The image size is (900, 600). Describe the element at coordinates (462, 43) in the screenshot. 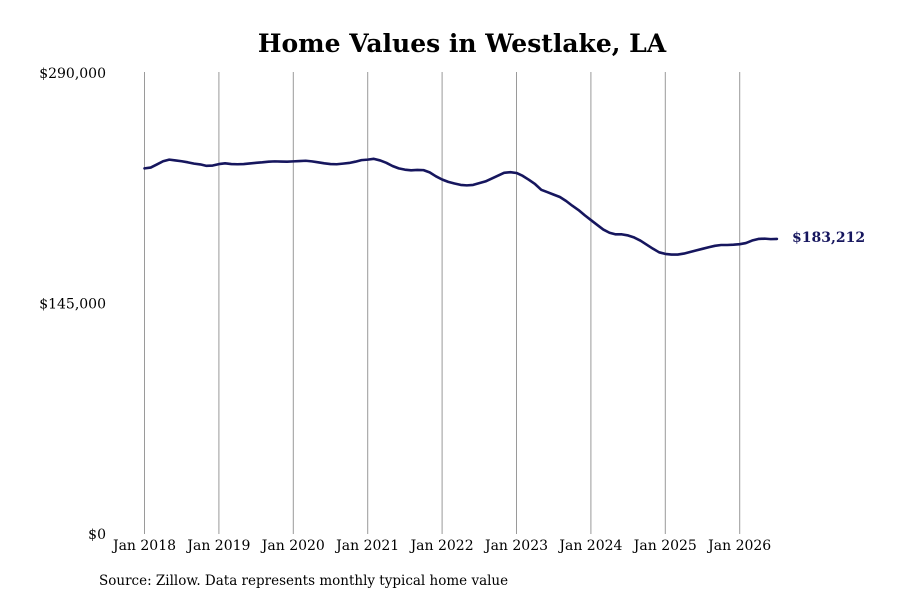

I see `chart-title: Home Values in Westlake, LA` at that location.